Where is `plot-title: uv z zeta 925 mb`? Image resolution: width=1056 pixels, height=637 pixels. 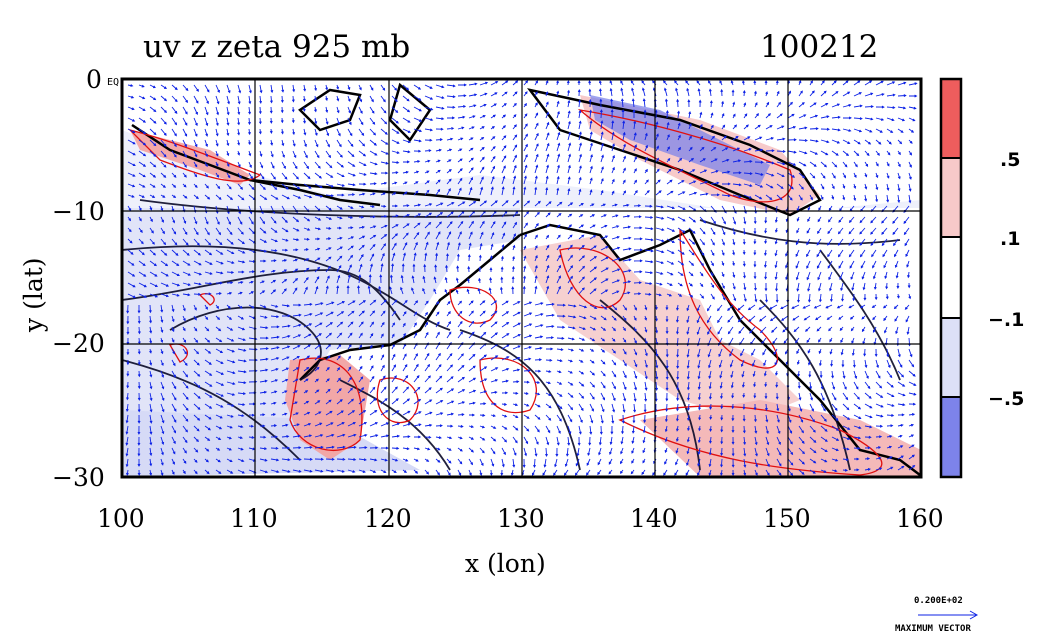
plot-title: uv z zeta 925 mb is located at coordinates (276, 47).